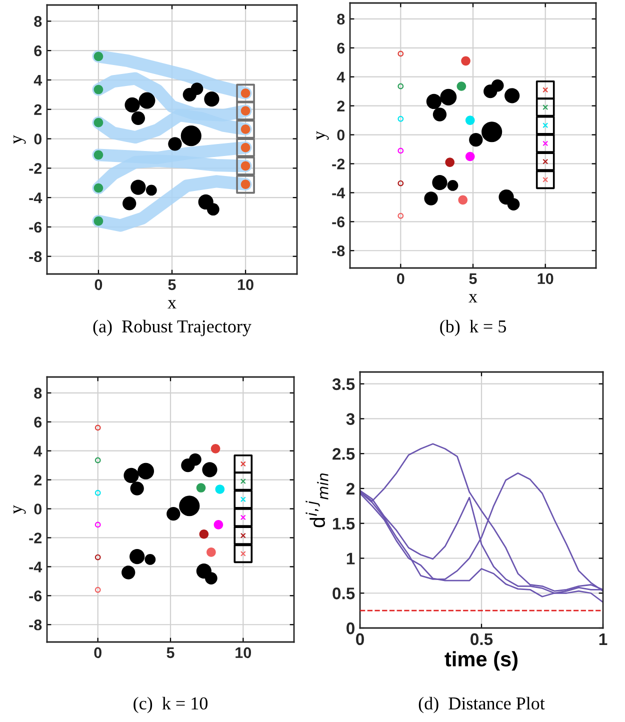 The image size is (625, 722). What do you see at coordinates (343, 454) in the screenshot?
I see `y-tick-label: 2.5` at bounding box center [343, 454].